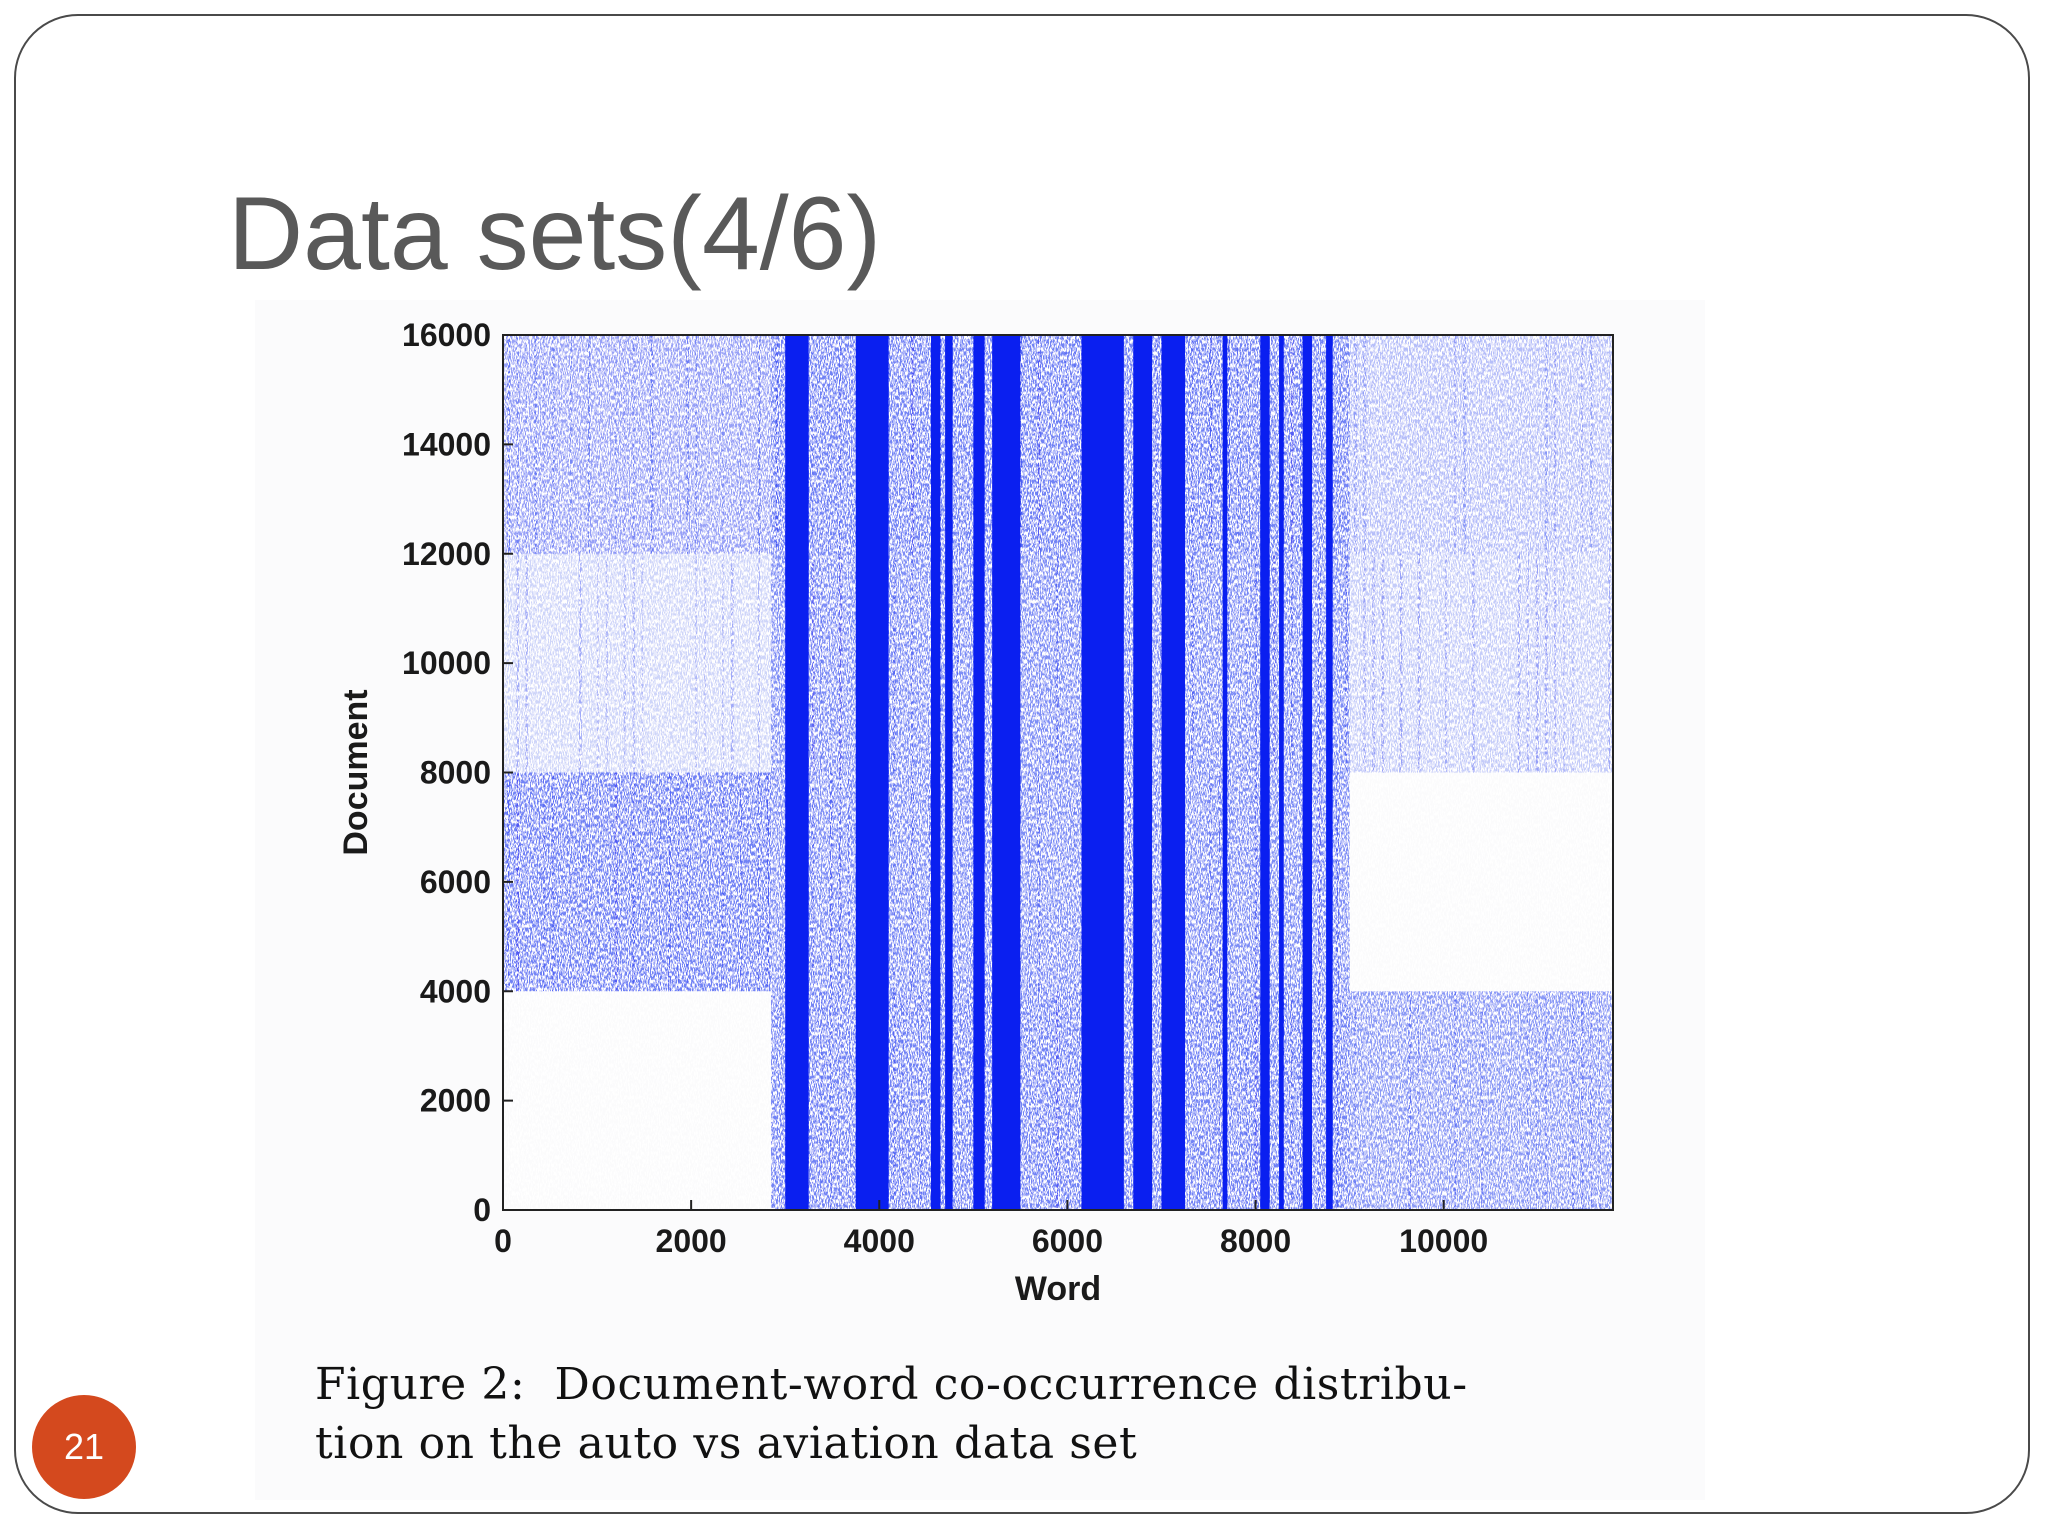  I want to click on slide-number-badge: 21, so click(84, 1447).